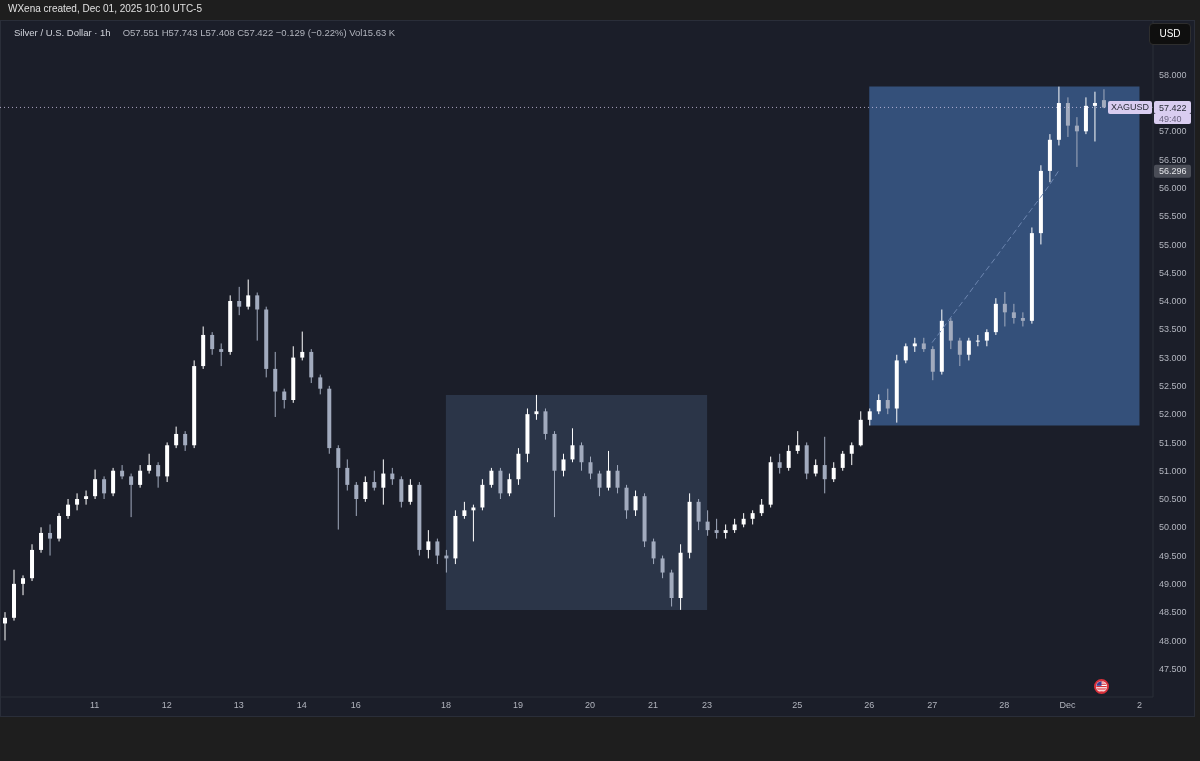 This screenshot has height=761, width=1200. What do you see at coordinates (1173, 131) in the screenshot?
I see `y-tick-label: 57.000` at bounding box center [1173, 131].